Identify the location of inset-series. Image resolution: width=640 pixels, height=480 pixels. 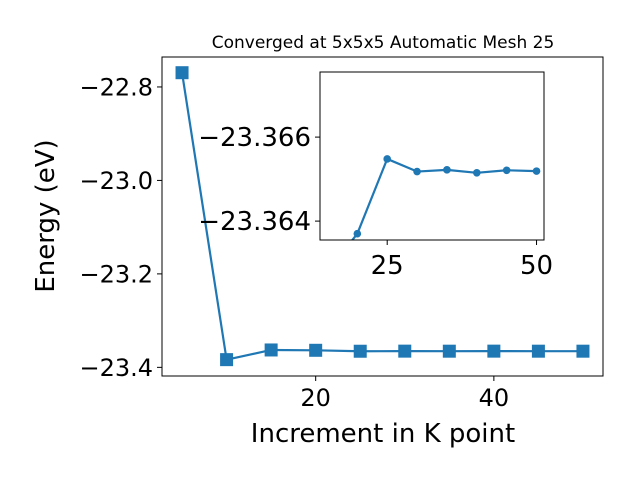
(445, 197).